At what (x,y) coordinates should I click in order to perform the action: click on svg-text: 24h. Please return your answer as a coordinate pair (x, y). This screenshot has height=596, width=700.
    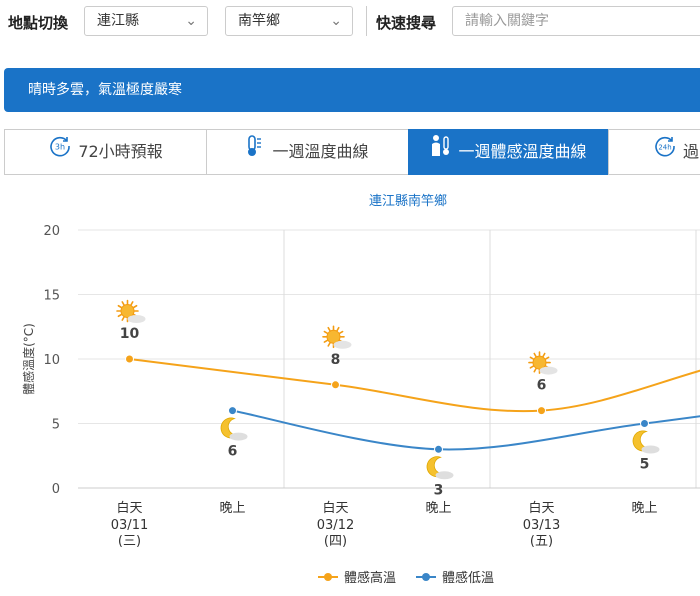
    Looking at the image, I should click on (664, 147).